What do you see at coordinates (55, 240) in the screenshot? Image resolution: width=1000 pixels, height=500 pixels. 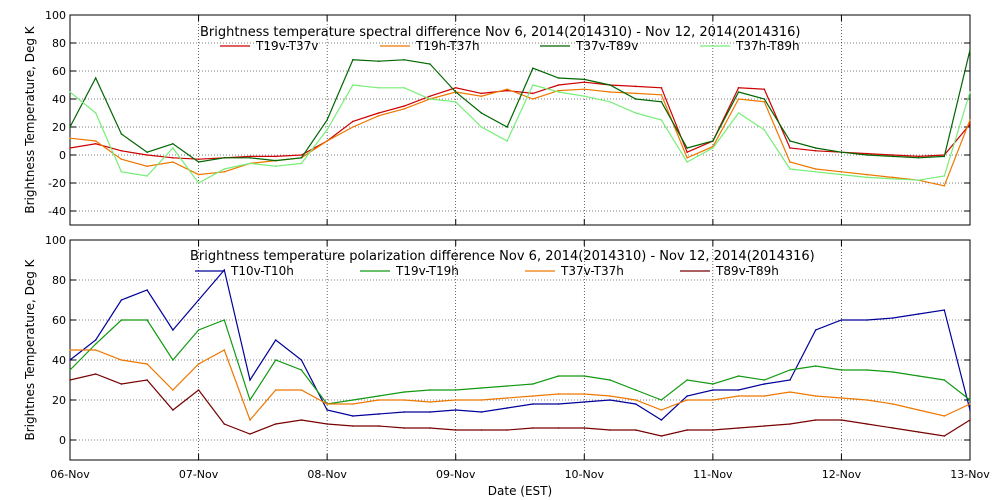 I see `y-tick-label: 100` at bounding box center [55, 240].